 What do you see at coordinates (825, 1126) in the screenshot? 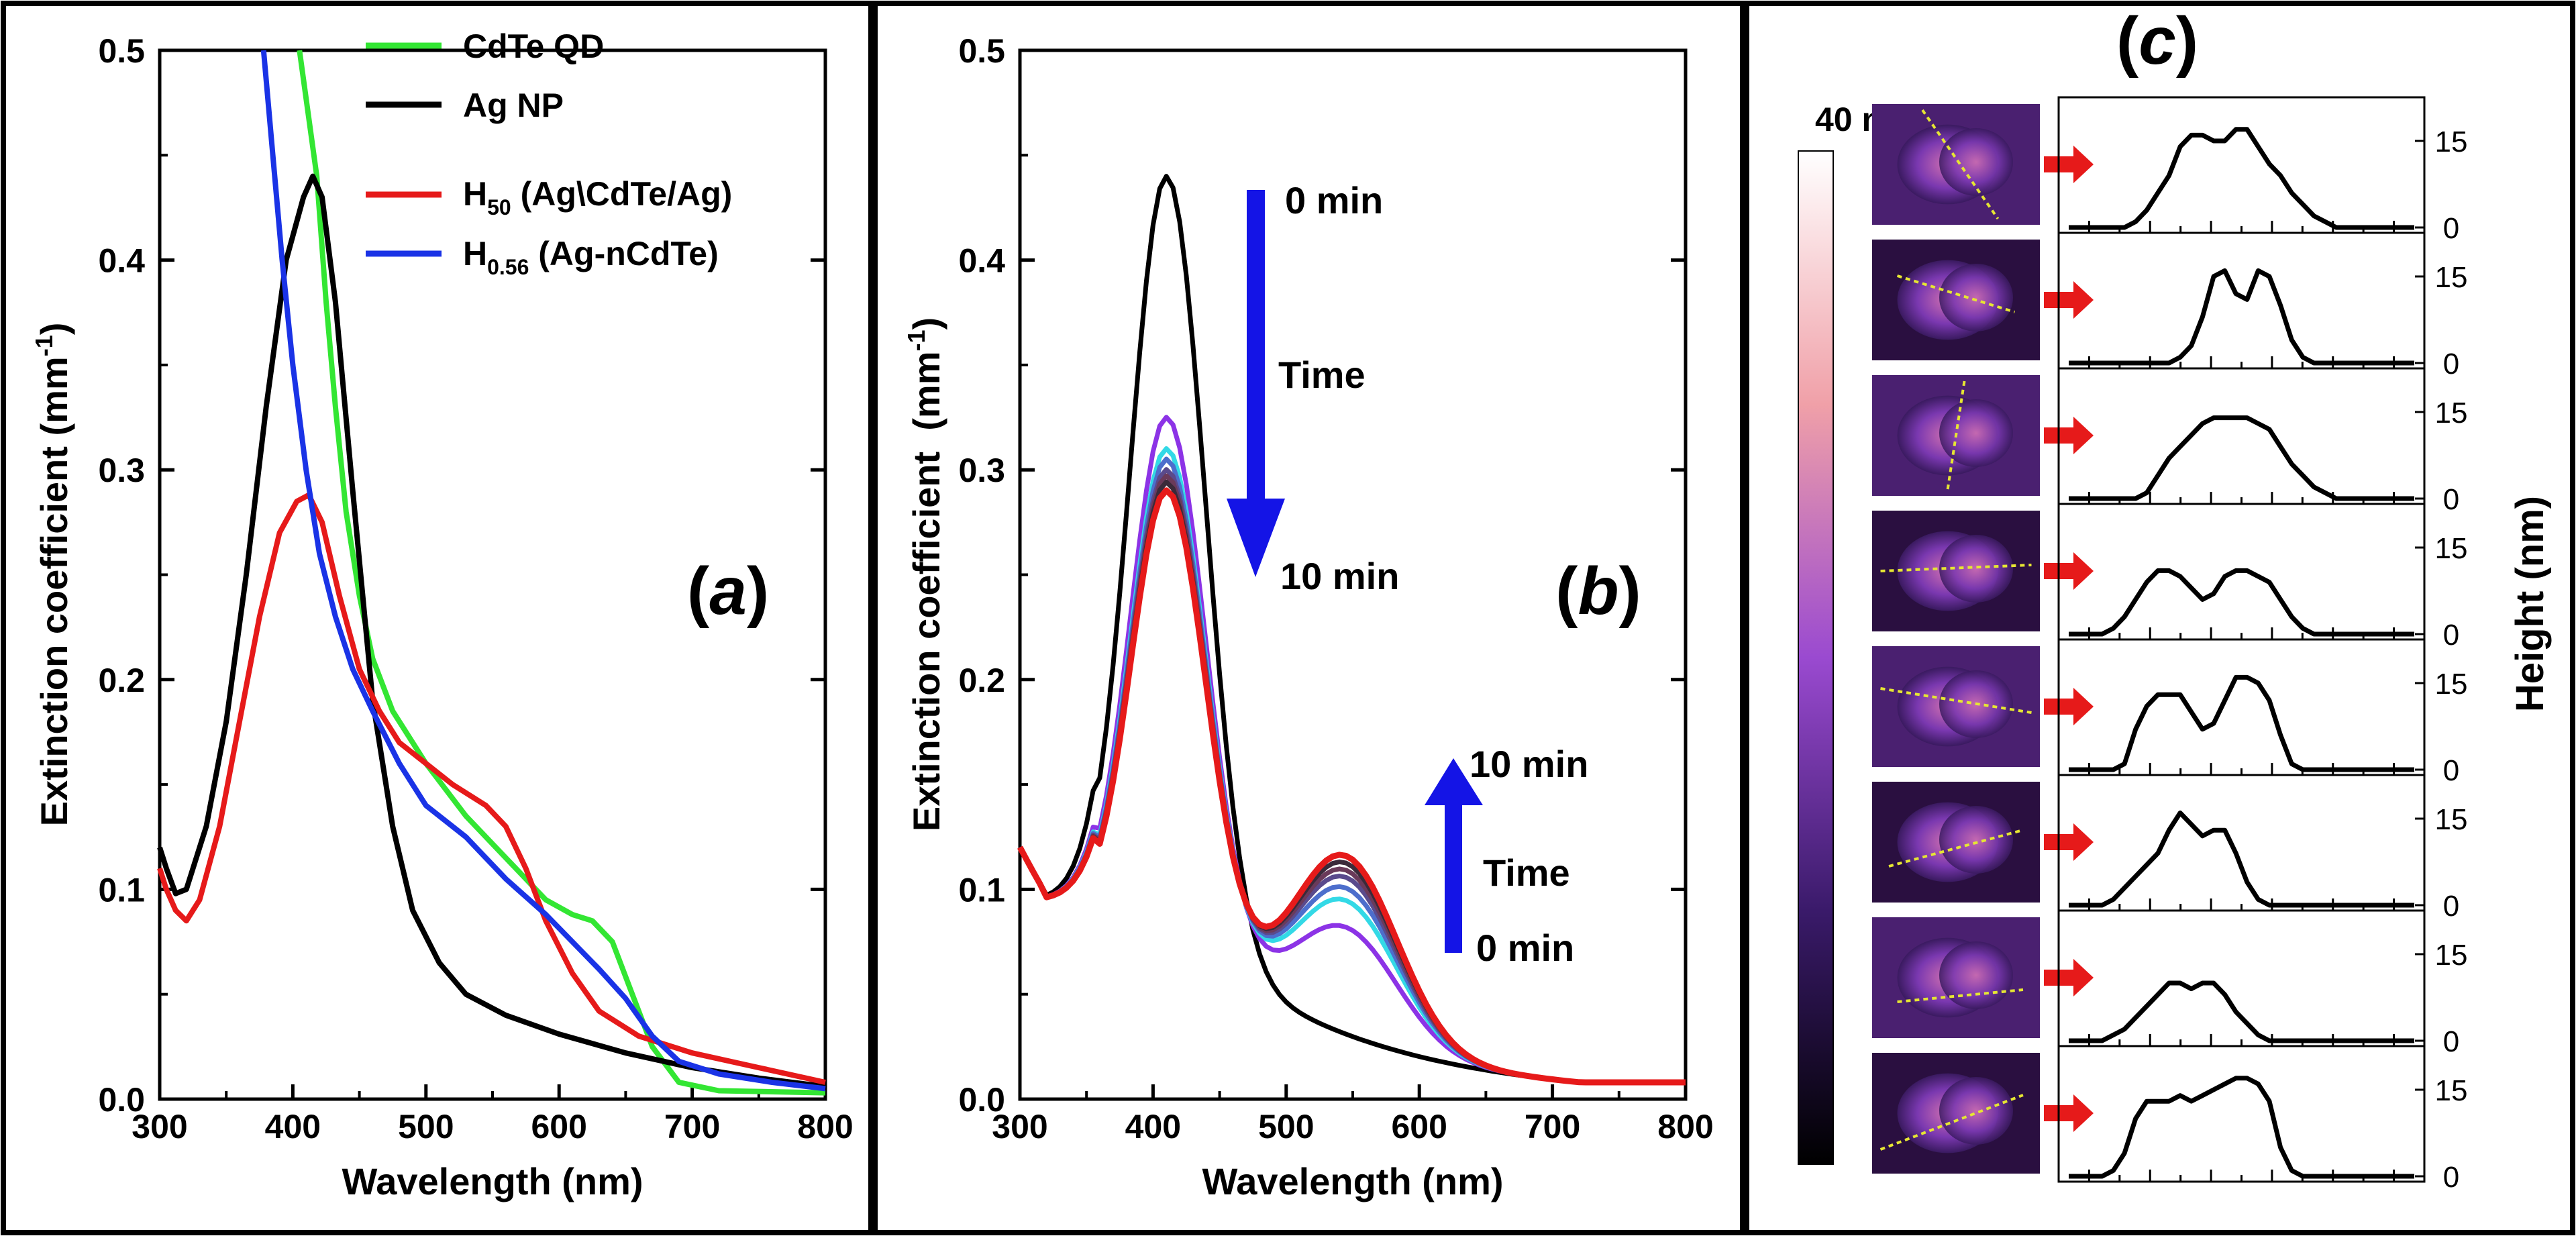
I see `x-tick-label-a: 800` at bounding box center [825, 1126].